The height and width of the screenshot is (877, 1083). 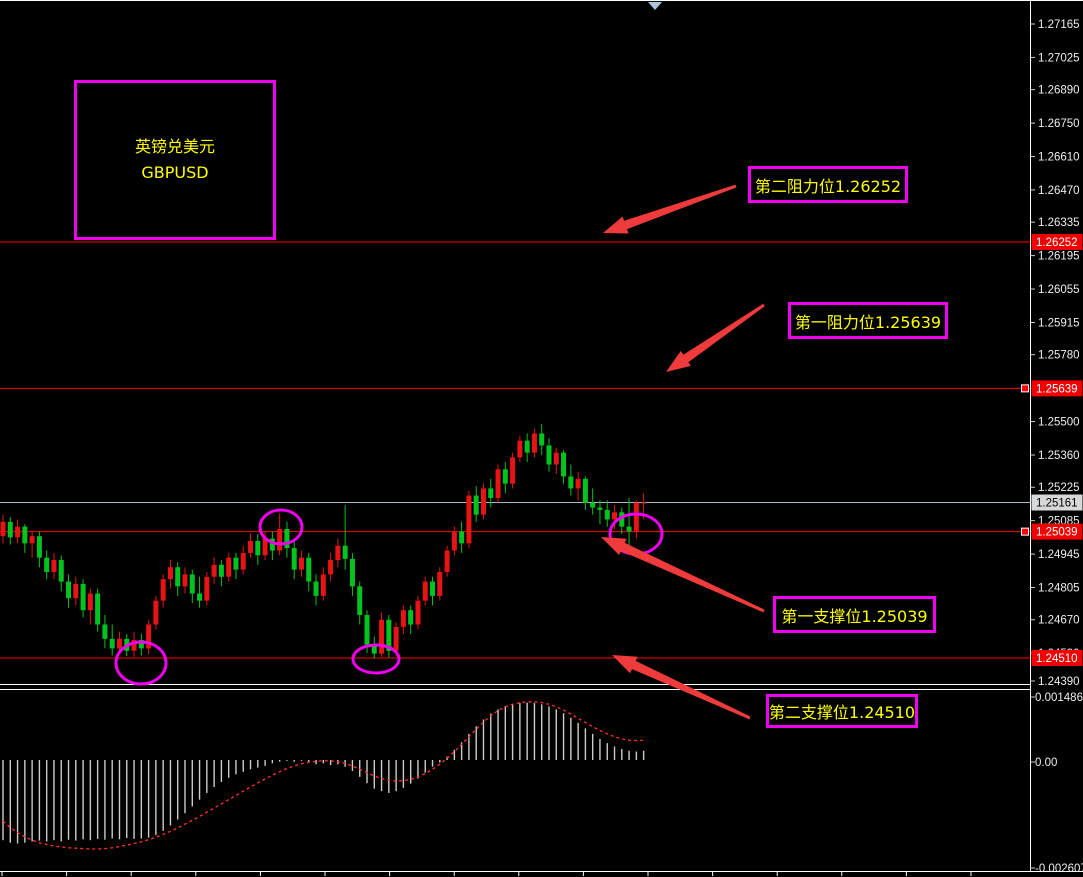 I want to click on scroll-marker-icon, so click(x=655, y=6).